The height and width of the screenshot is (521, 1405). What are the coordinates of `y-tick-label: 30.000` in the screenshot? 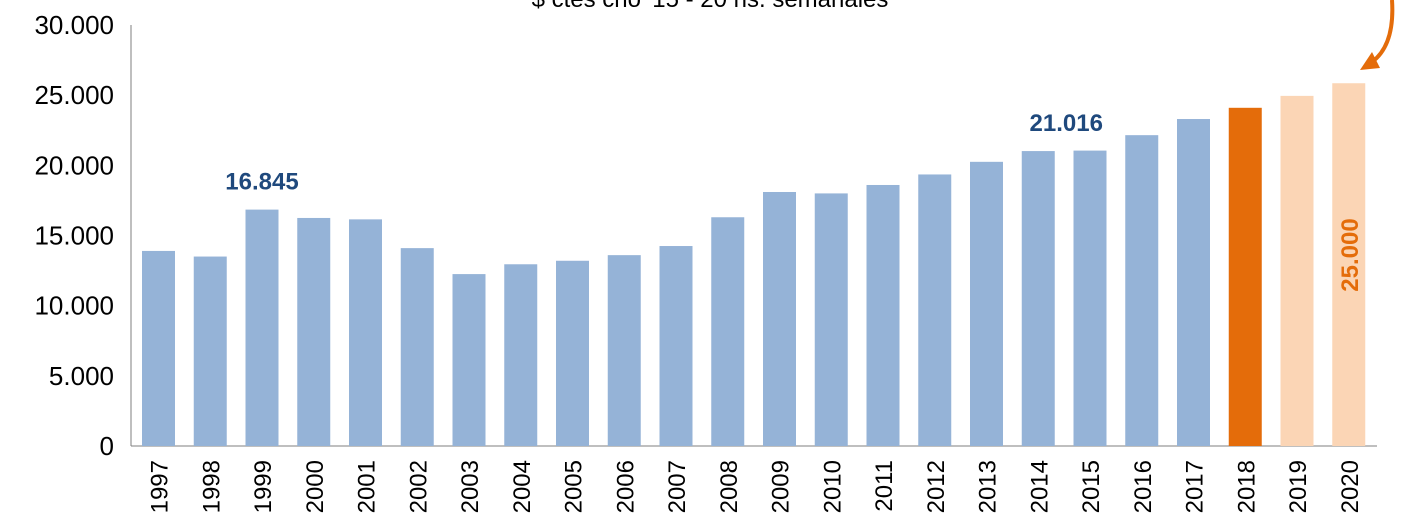 It's located at (74, 25).